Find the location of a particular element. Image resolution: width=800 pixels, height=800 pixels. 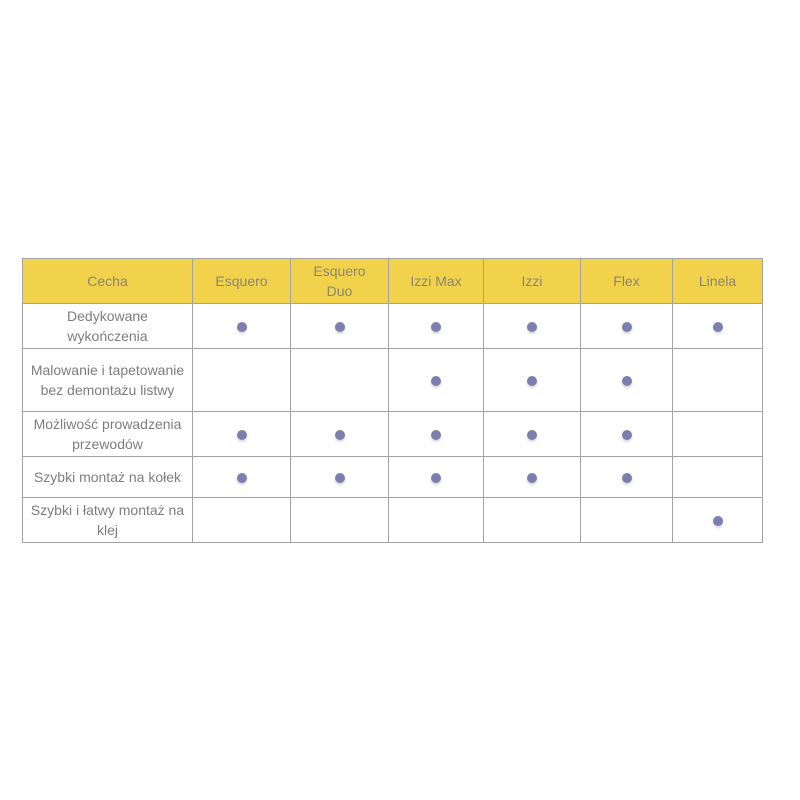

table-row: Szybki montaż na kołek is located at coordinates (392, 477).